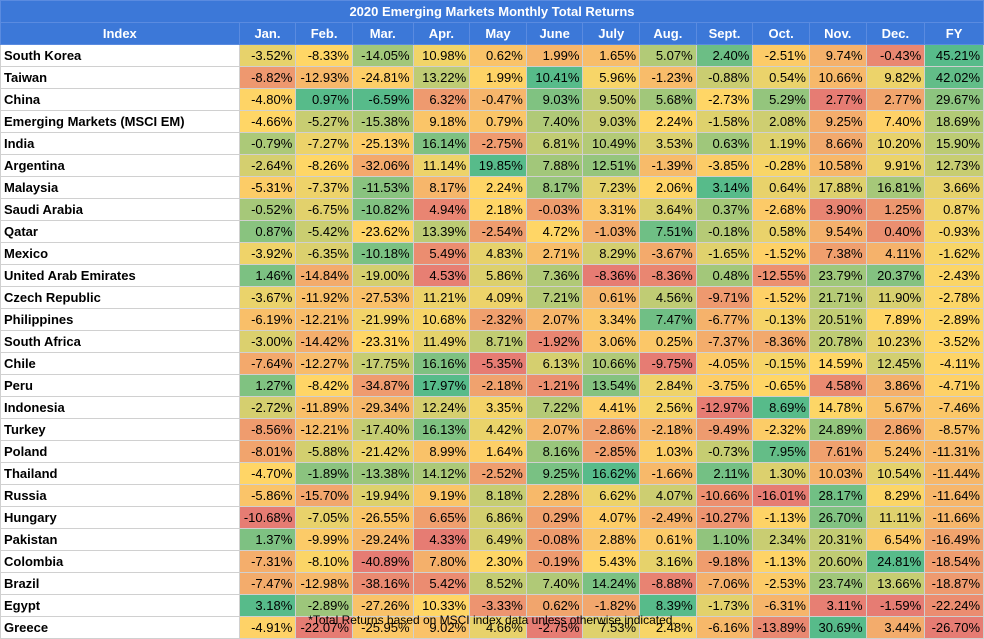 The image size is (984, 639). What do you see at coordinates (324, 429) in the screenshot?
I see `value-cell: -12.21%` at bounding box center [324, 429].